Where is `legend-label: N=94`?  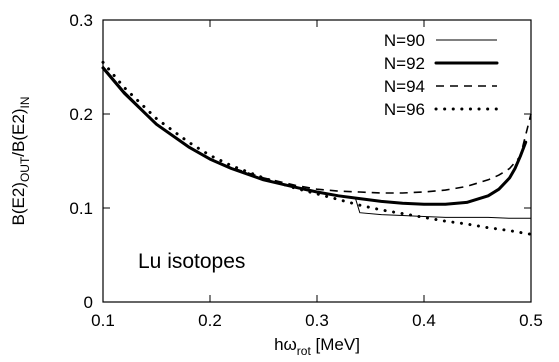
legend-label: N=94 is located at coordinates (404, 86).